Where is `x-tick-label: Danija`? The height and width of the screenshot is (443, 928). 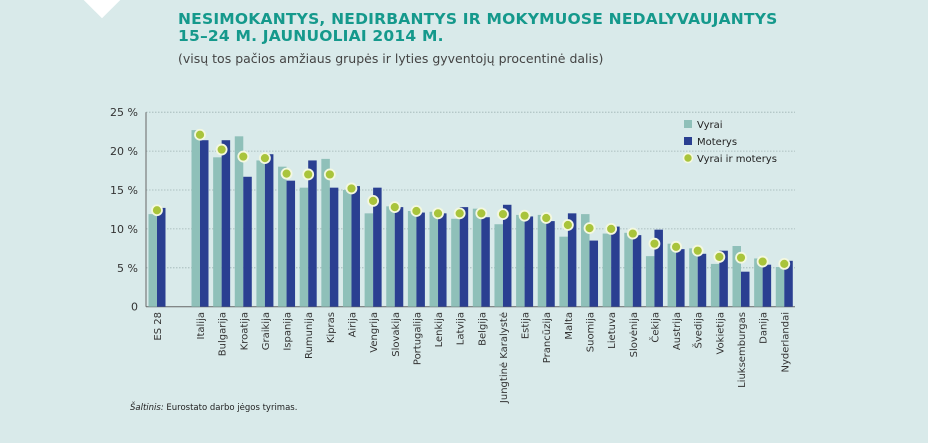
x-tick-label: Danija is located at coordinates (764, 328).